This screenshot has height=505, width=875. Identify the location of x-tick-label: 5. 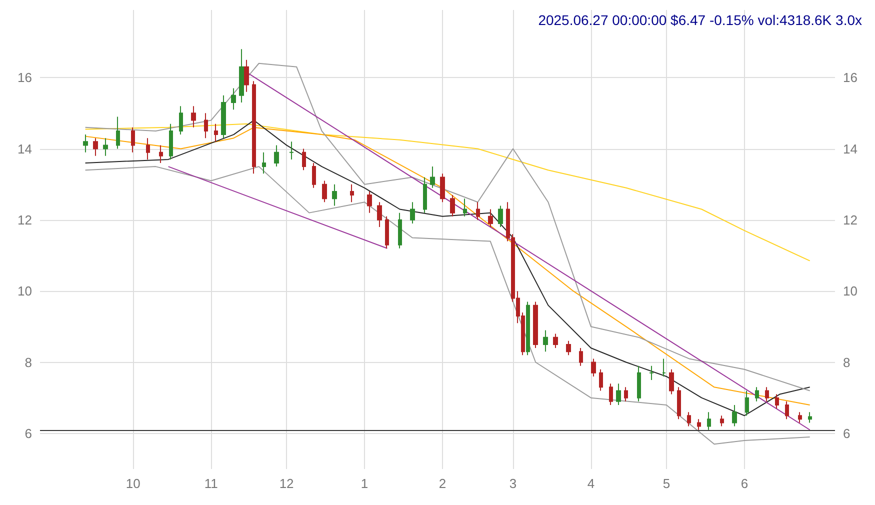
(666, 483).